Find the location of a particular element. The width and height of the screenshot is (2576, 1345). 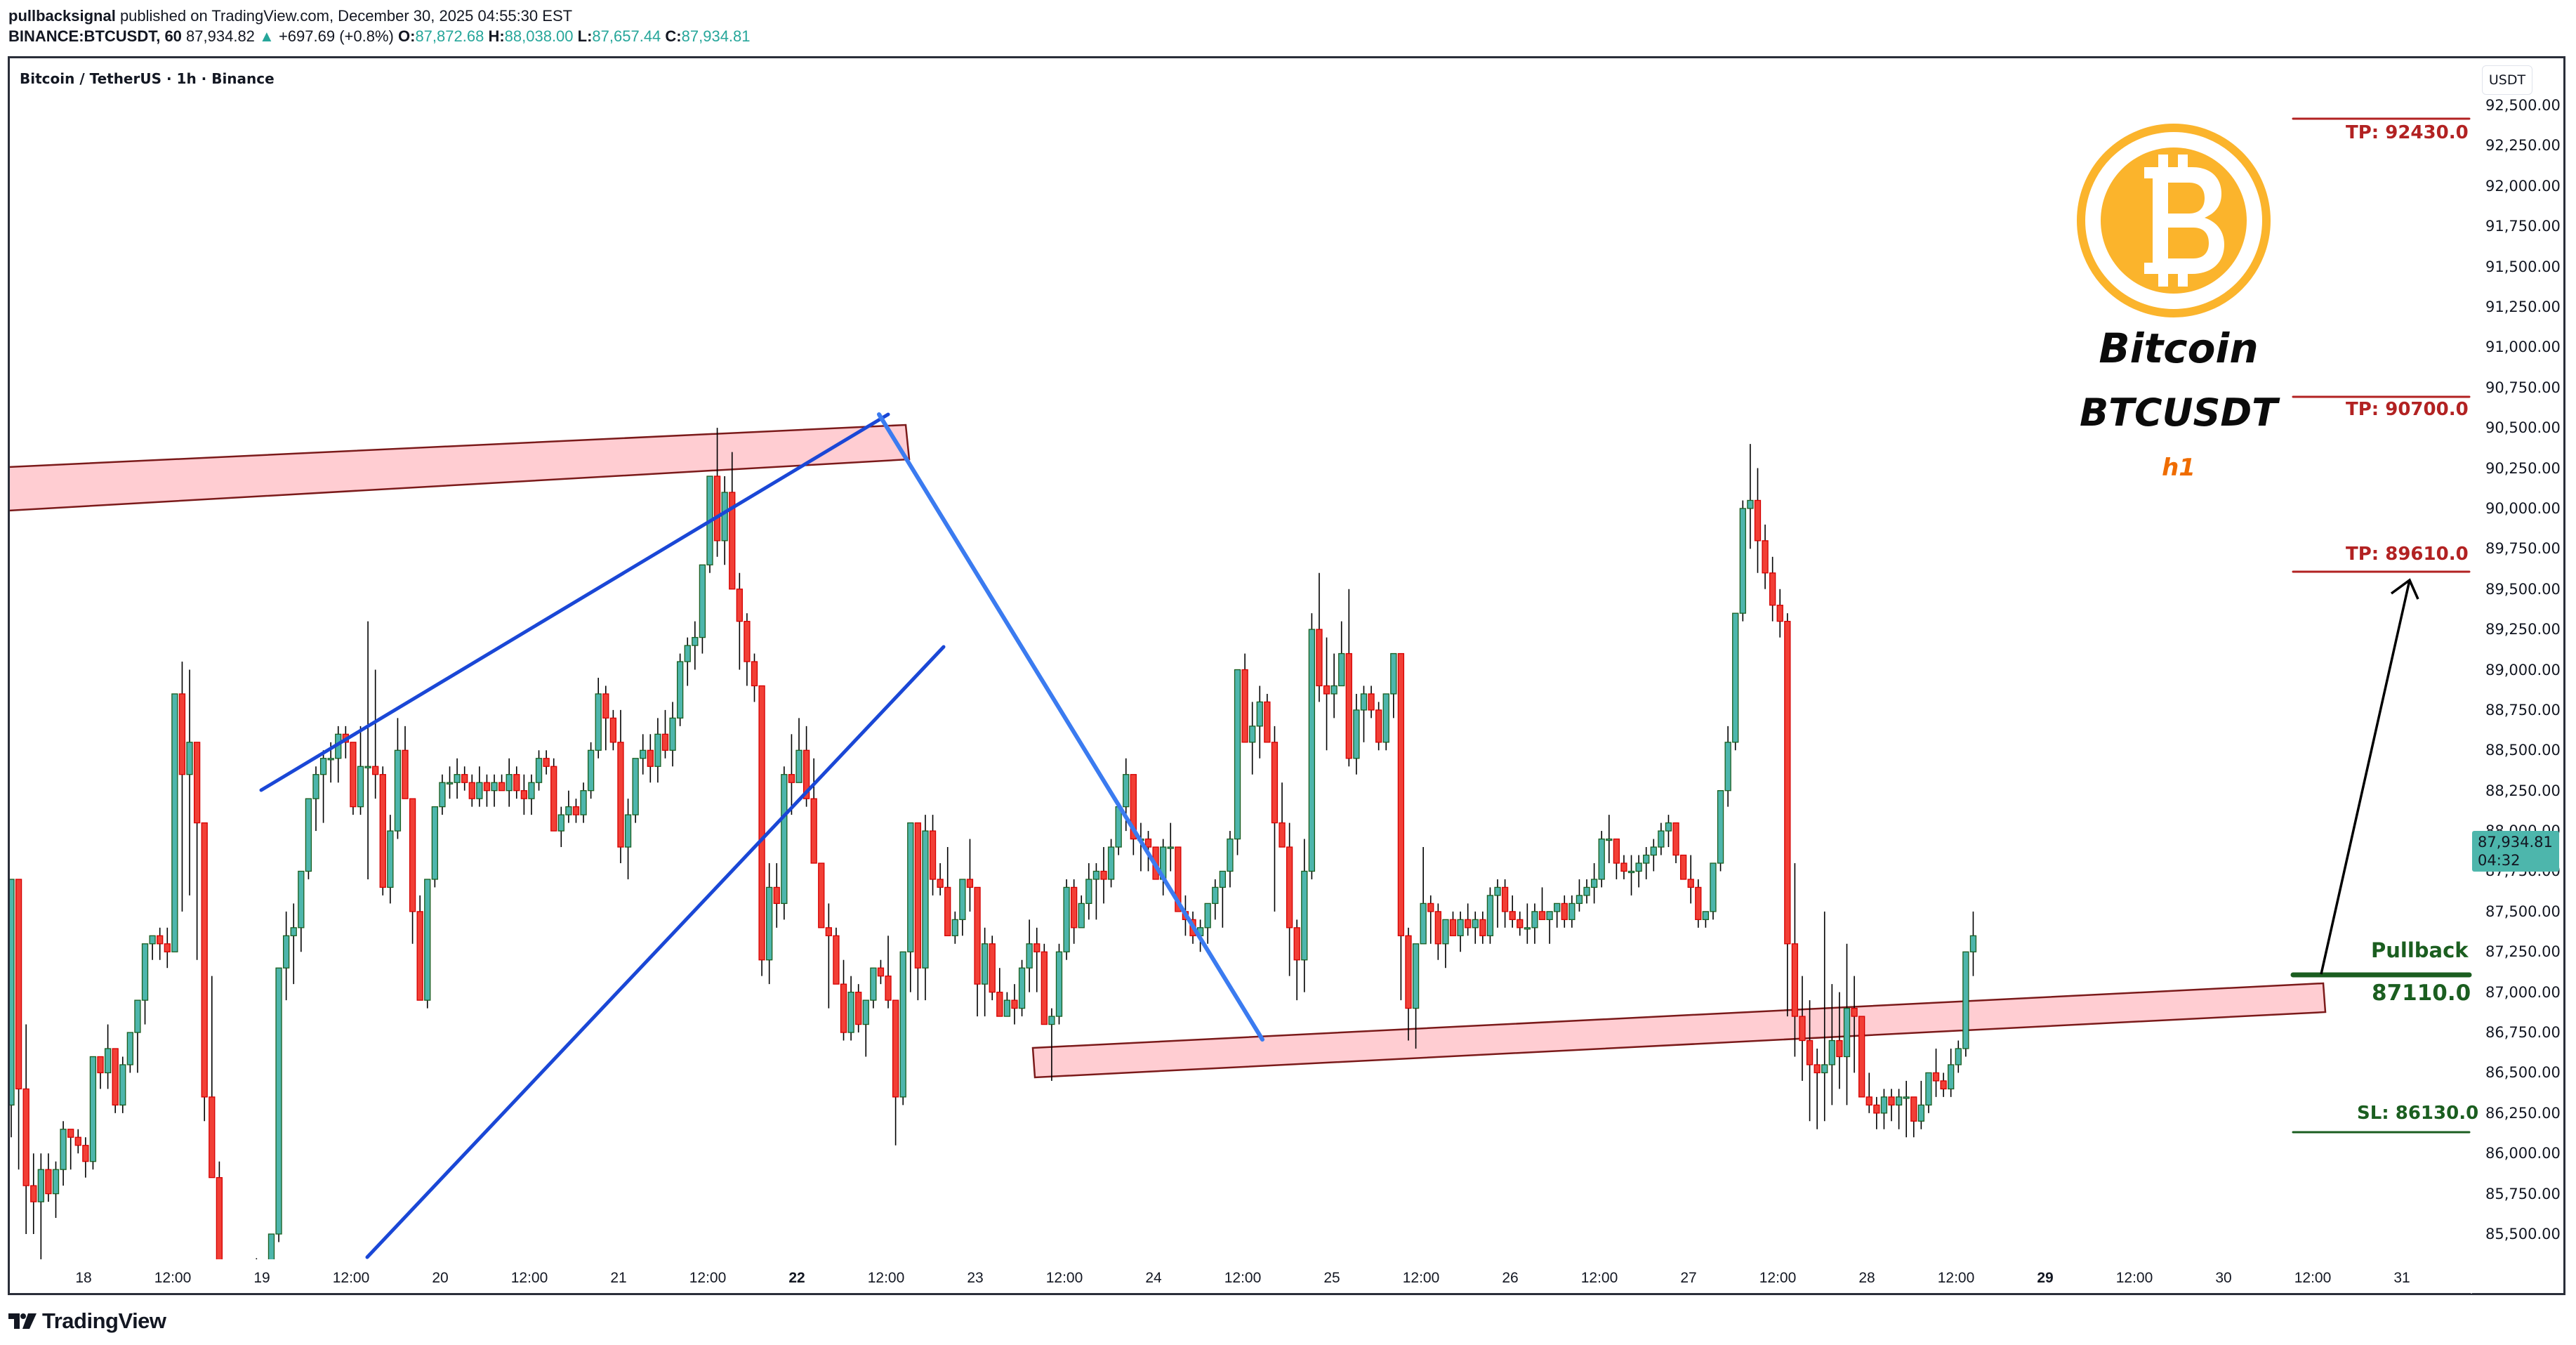

pullback-label: Pullback is located at coordinates (2420, 950).